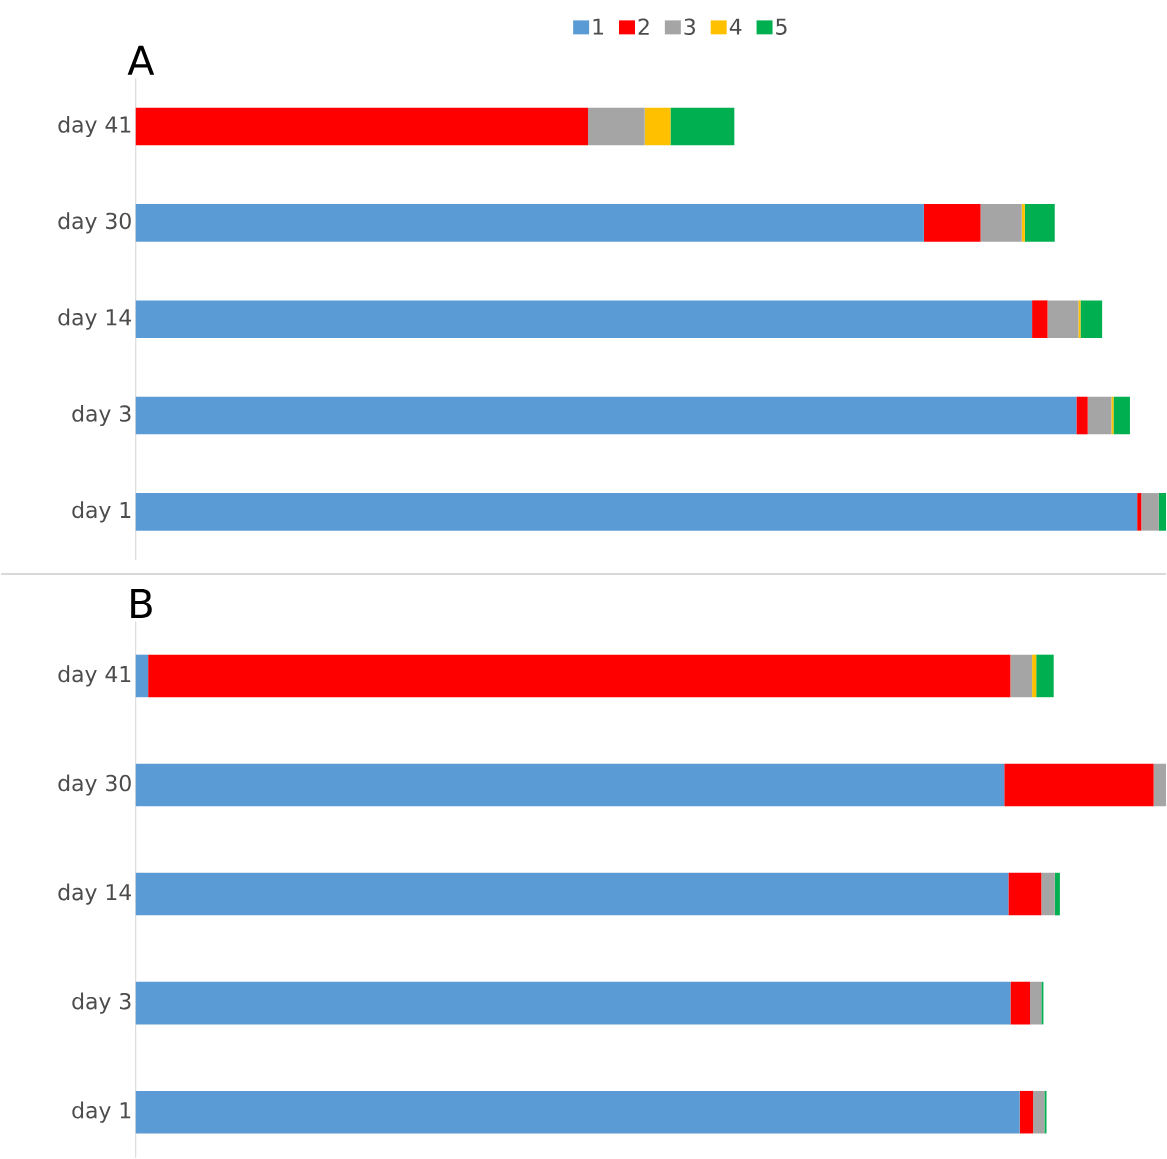  What do you see at coordinates (141, 603) in the screenshot?
I see `chart-title: B` at bounding box center [141, 603].